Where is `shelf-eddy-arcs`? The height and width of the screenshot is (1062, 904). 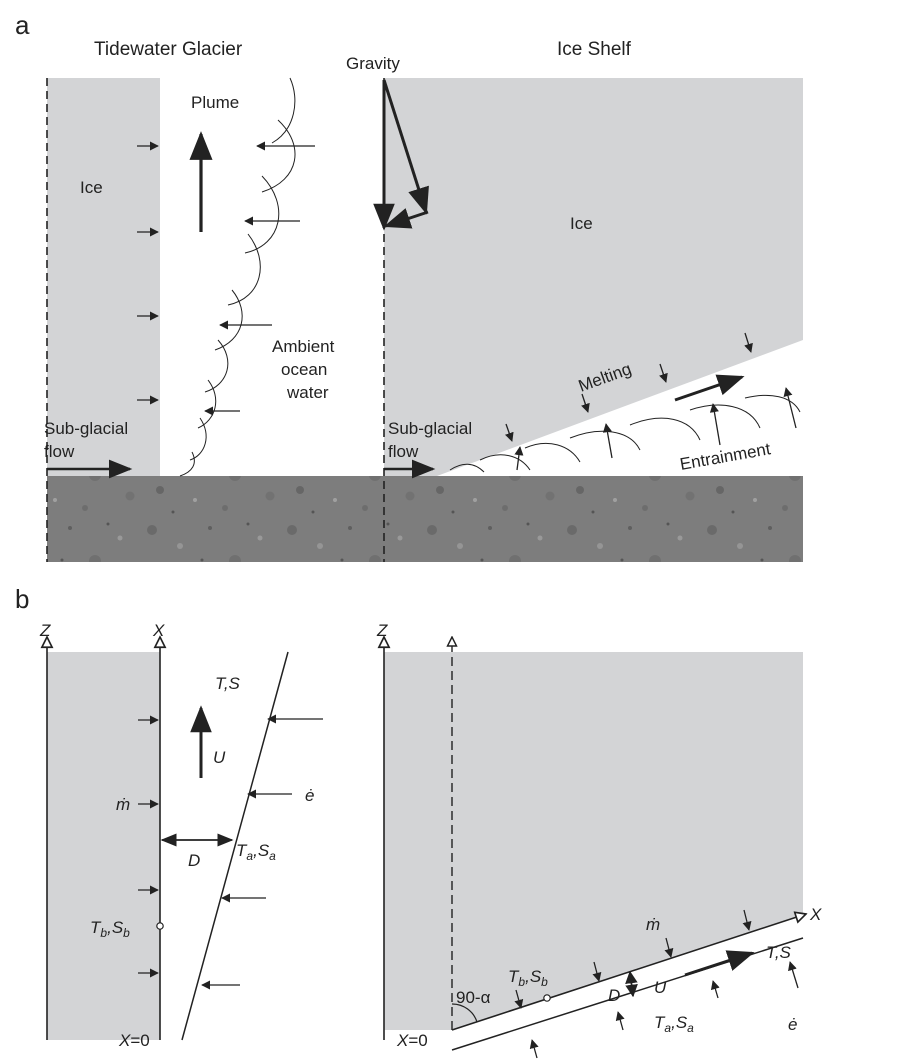 shelf-eddy-arcs is located at coordinates (625, 433).